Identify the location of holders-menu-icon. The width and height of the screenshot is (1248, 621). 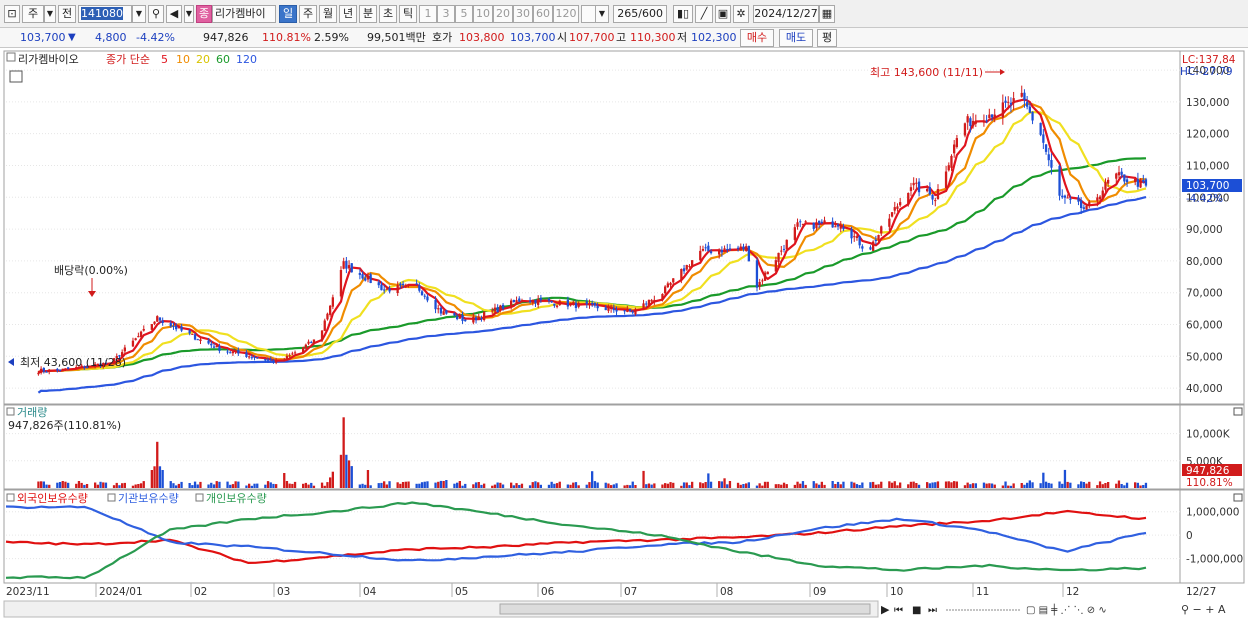
(10, 497).